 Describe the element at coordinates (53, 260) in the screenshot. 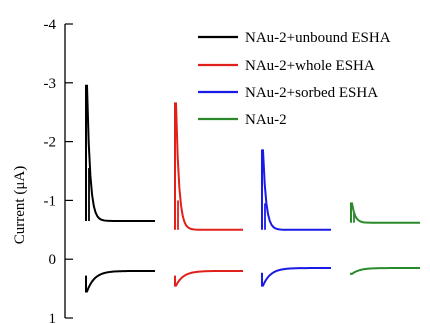

I see `y-tick-label: 0` at that location.